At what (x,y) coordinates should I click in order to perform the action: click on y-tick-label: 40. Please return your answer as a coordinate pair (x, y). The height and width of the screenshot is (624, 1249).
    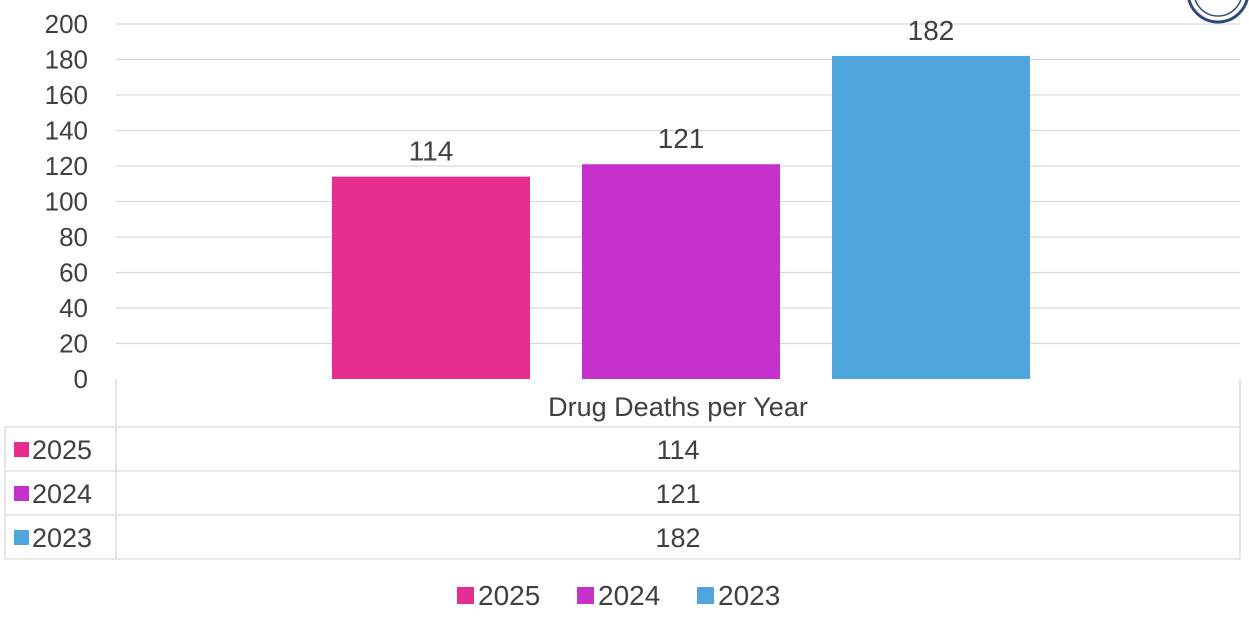
    Looking at the image, I should click on (73, 308).